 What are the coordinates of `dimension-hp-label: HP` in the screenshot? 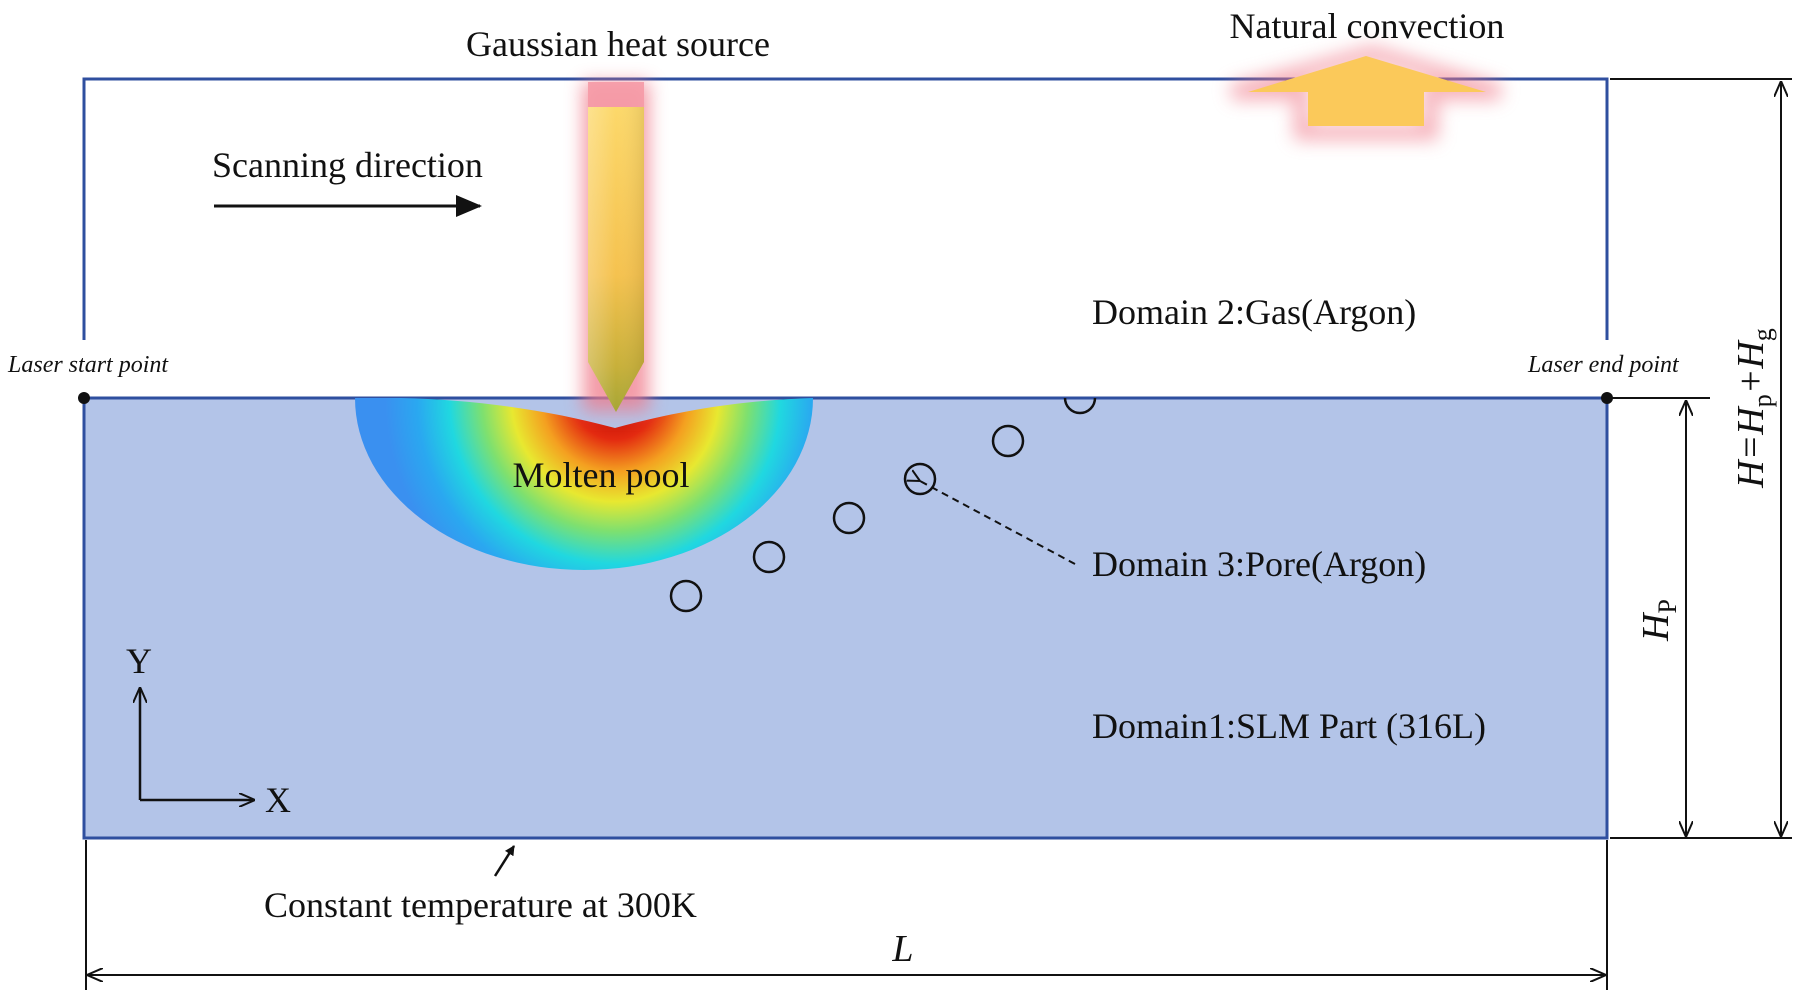 It's located at (1658, 620).